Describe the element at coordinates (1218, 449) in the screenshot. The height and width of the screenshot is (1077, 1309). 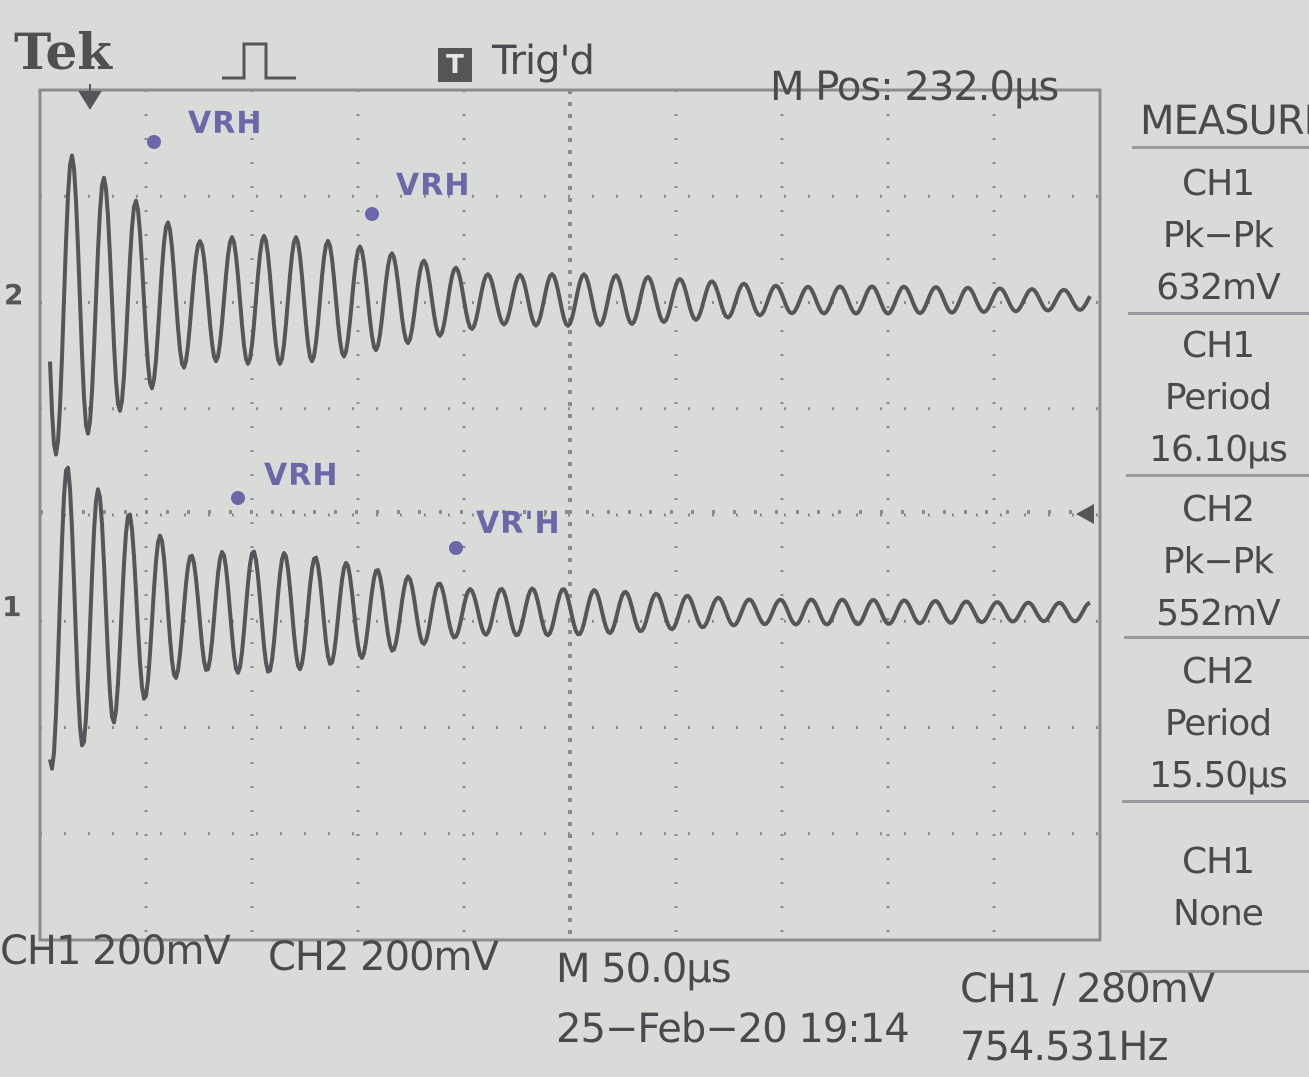
I see `measure-value: 16.10µs` at that location.